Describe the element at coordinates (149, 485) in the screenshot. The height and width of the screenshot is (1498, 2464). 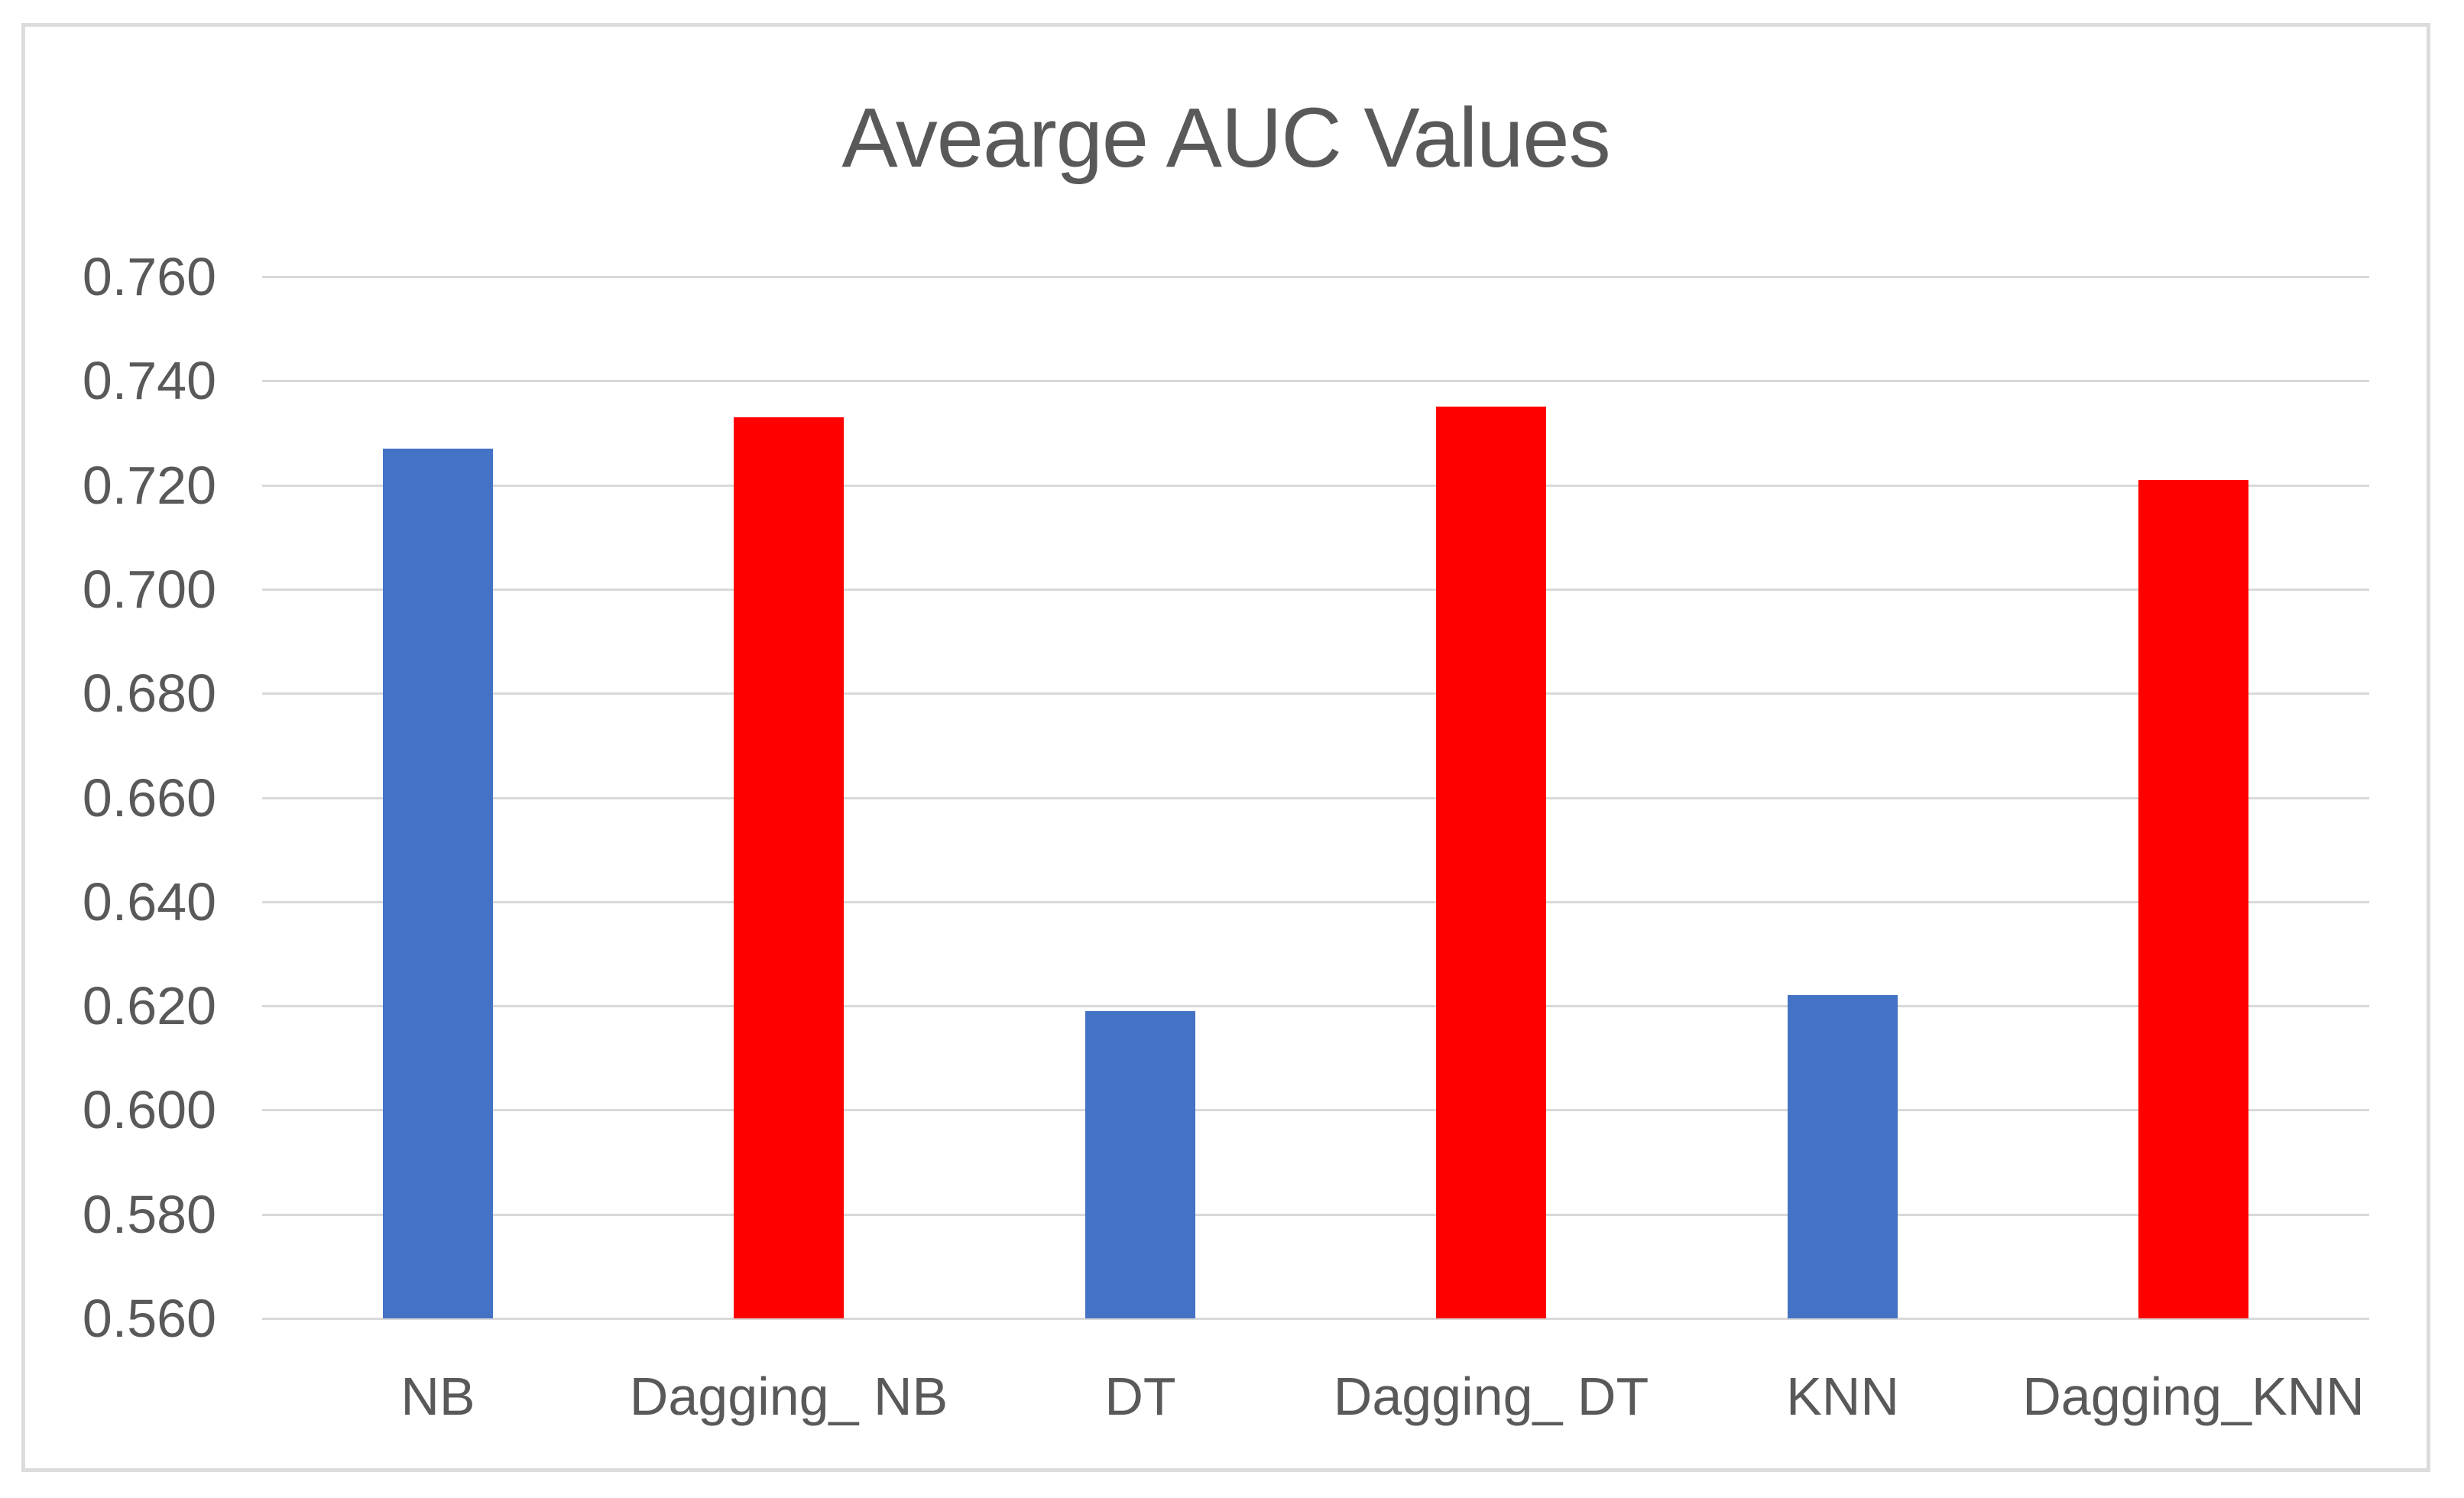
I see `y-tick-label: 0.720` at that location.